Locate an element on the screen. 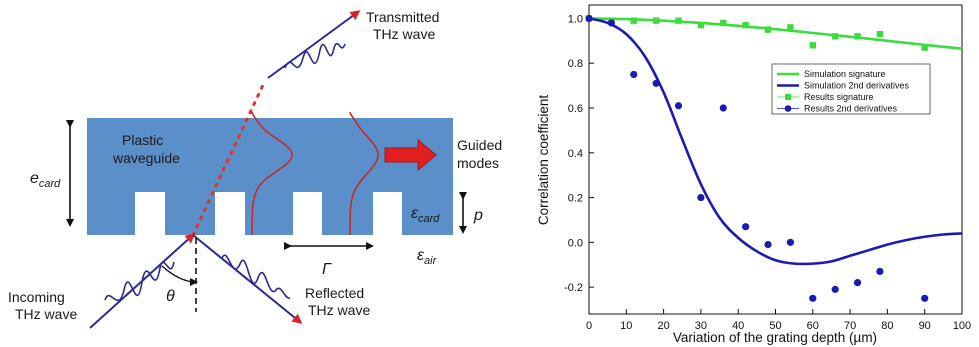 The image size is (979, 347). series-line is located at coordinates (775, 33).